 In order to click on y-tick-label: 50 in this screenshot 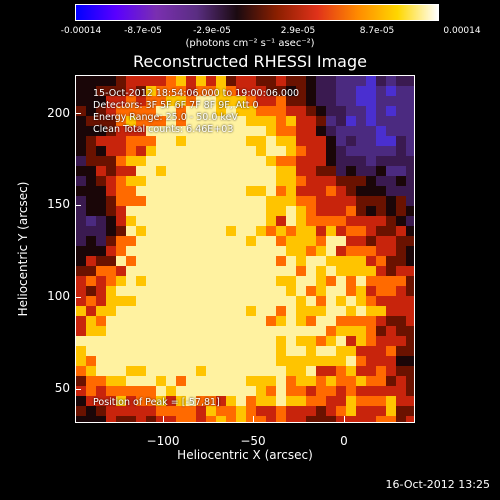, I will do `click(62, 388)`.